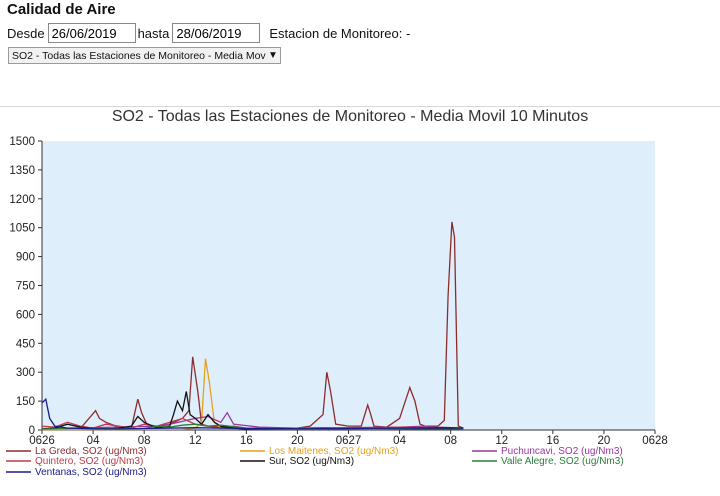  What do you see at coordinates (61, 9) in the screenshot?
I see `app-title: Calidad de Aire` at bounding box center [61, 9].